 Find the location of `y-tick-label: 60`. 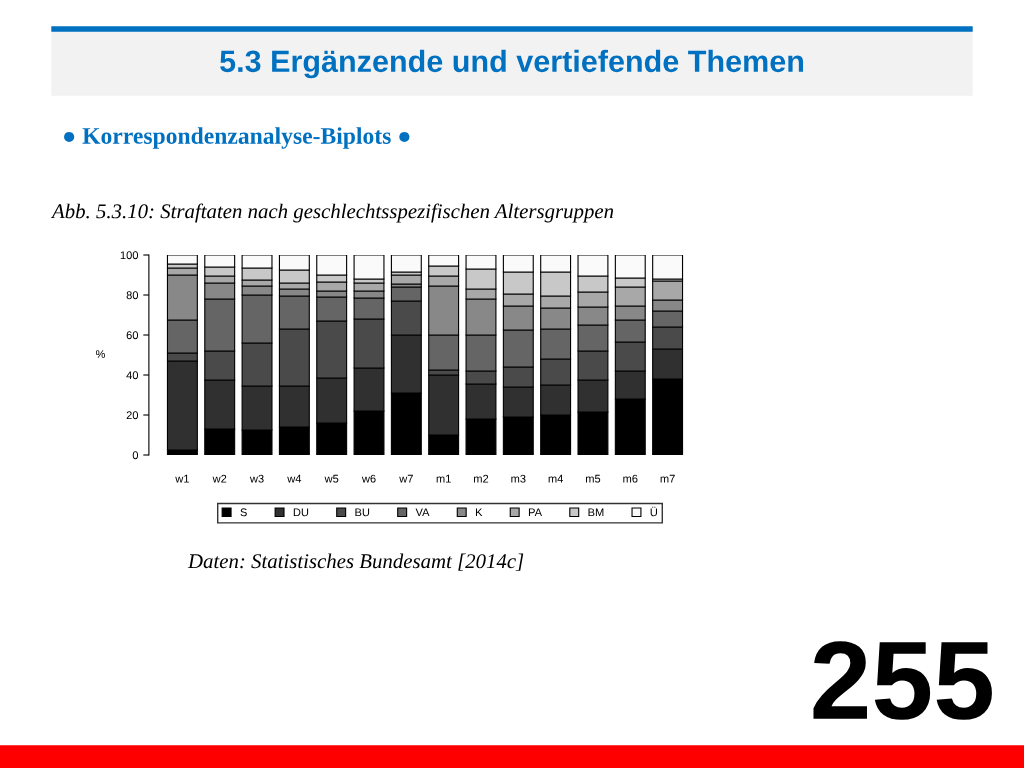

y-tick-label: 60 is located at coordinates (132, 335).